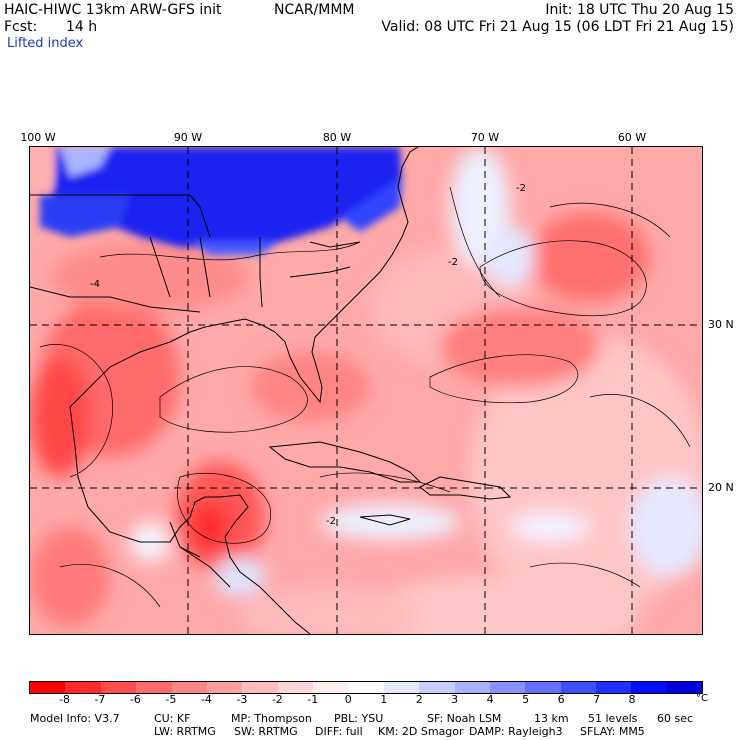 The height and width of the screenshot is (740, 740). Describe the element at coordinates (277, 699) in the screenshot. I see `colorbar-tick-label: -2` at that location.